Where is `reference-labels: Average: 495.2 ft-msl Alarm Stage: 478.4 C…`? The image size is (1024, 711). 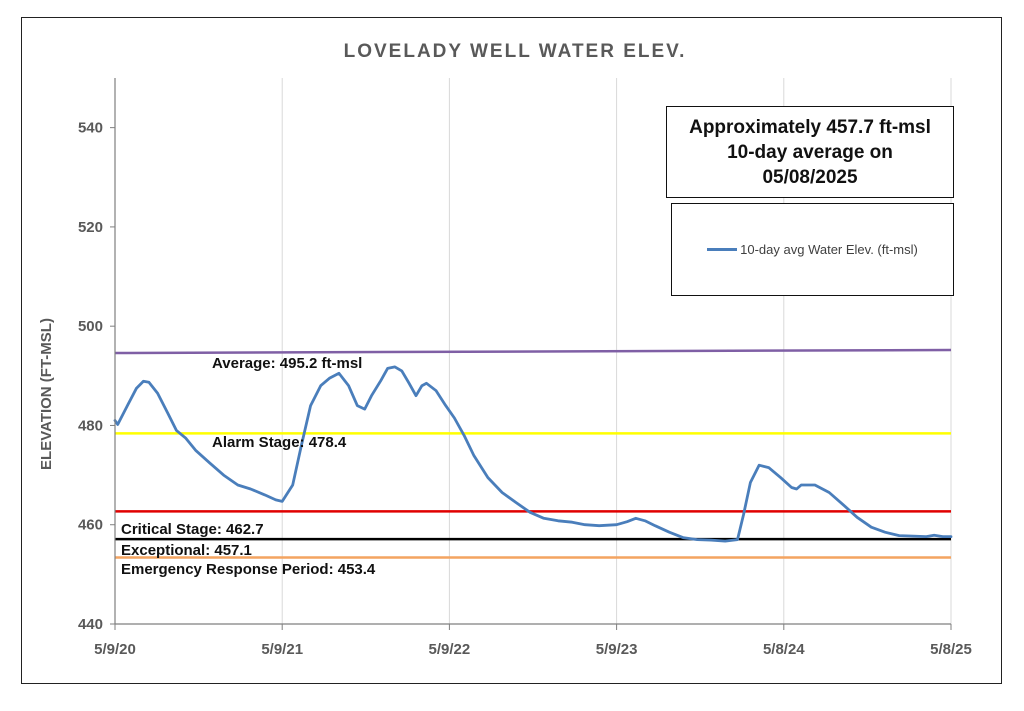
reference-labels: Average: 495.2 ft-msl Alarm Stage: 478.4 C… is located at coordinates (248, 466).